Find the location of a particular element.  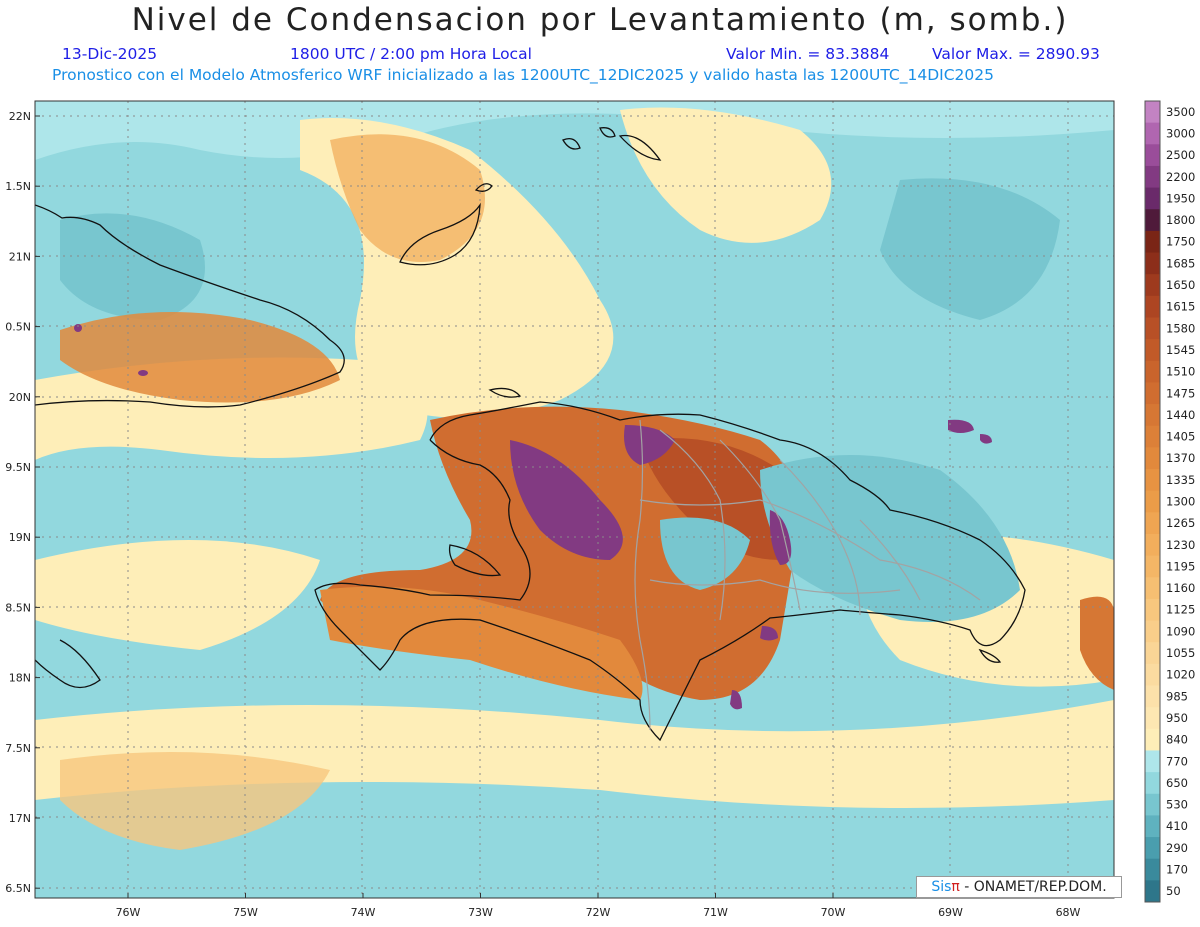

colorbar-label: 1230 is located at coordinates (1180, 545).